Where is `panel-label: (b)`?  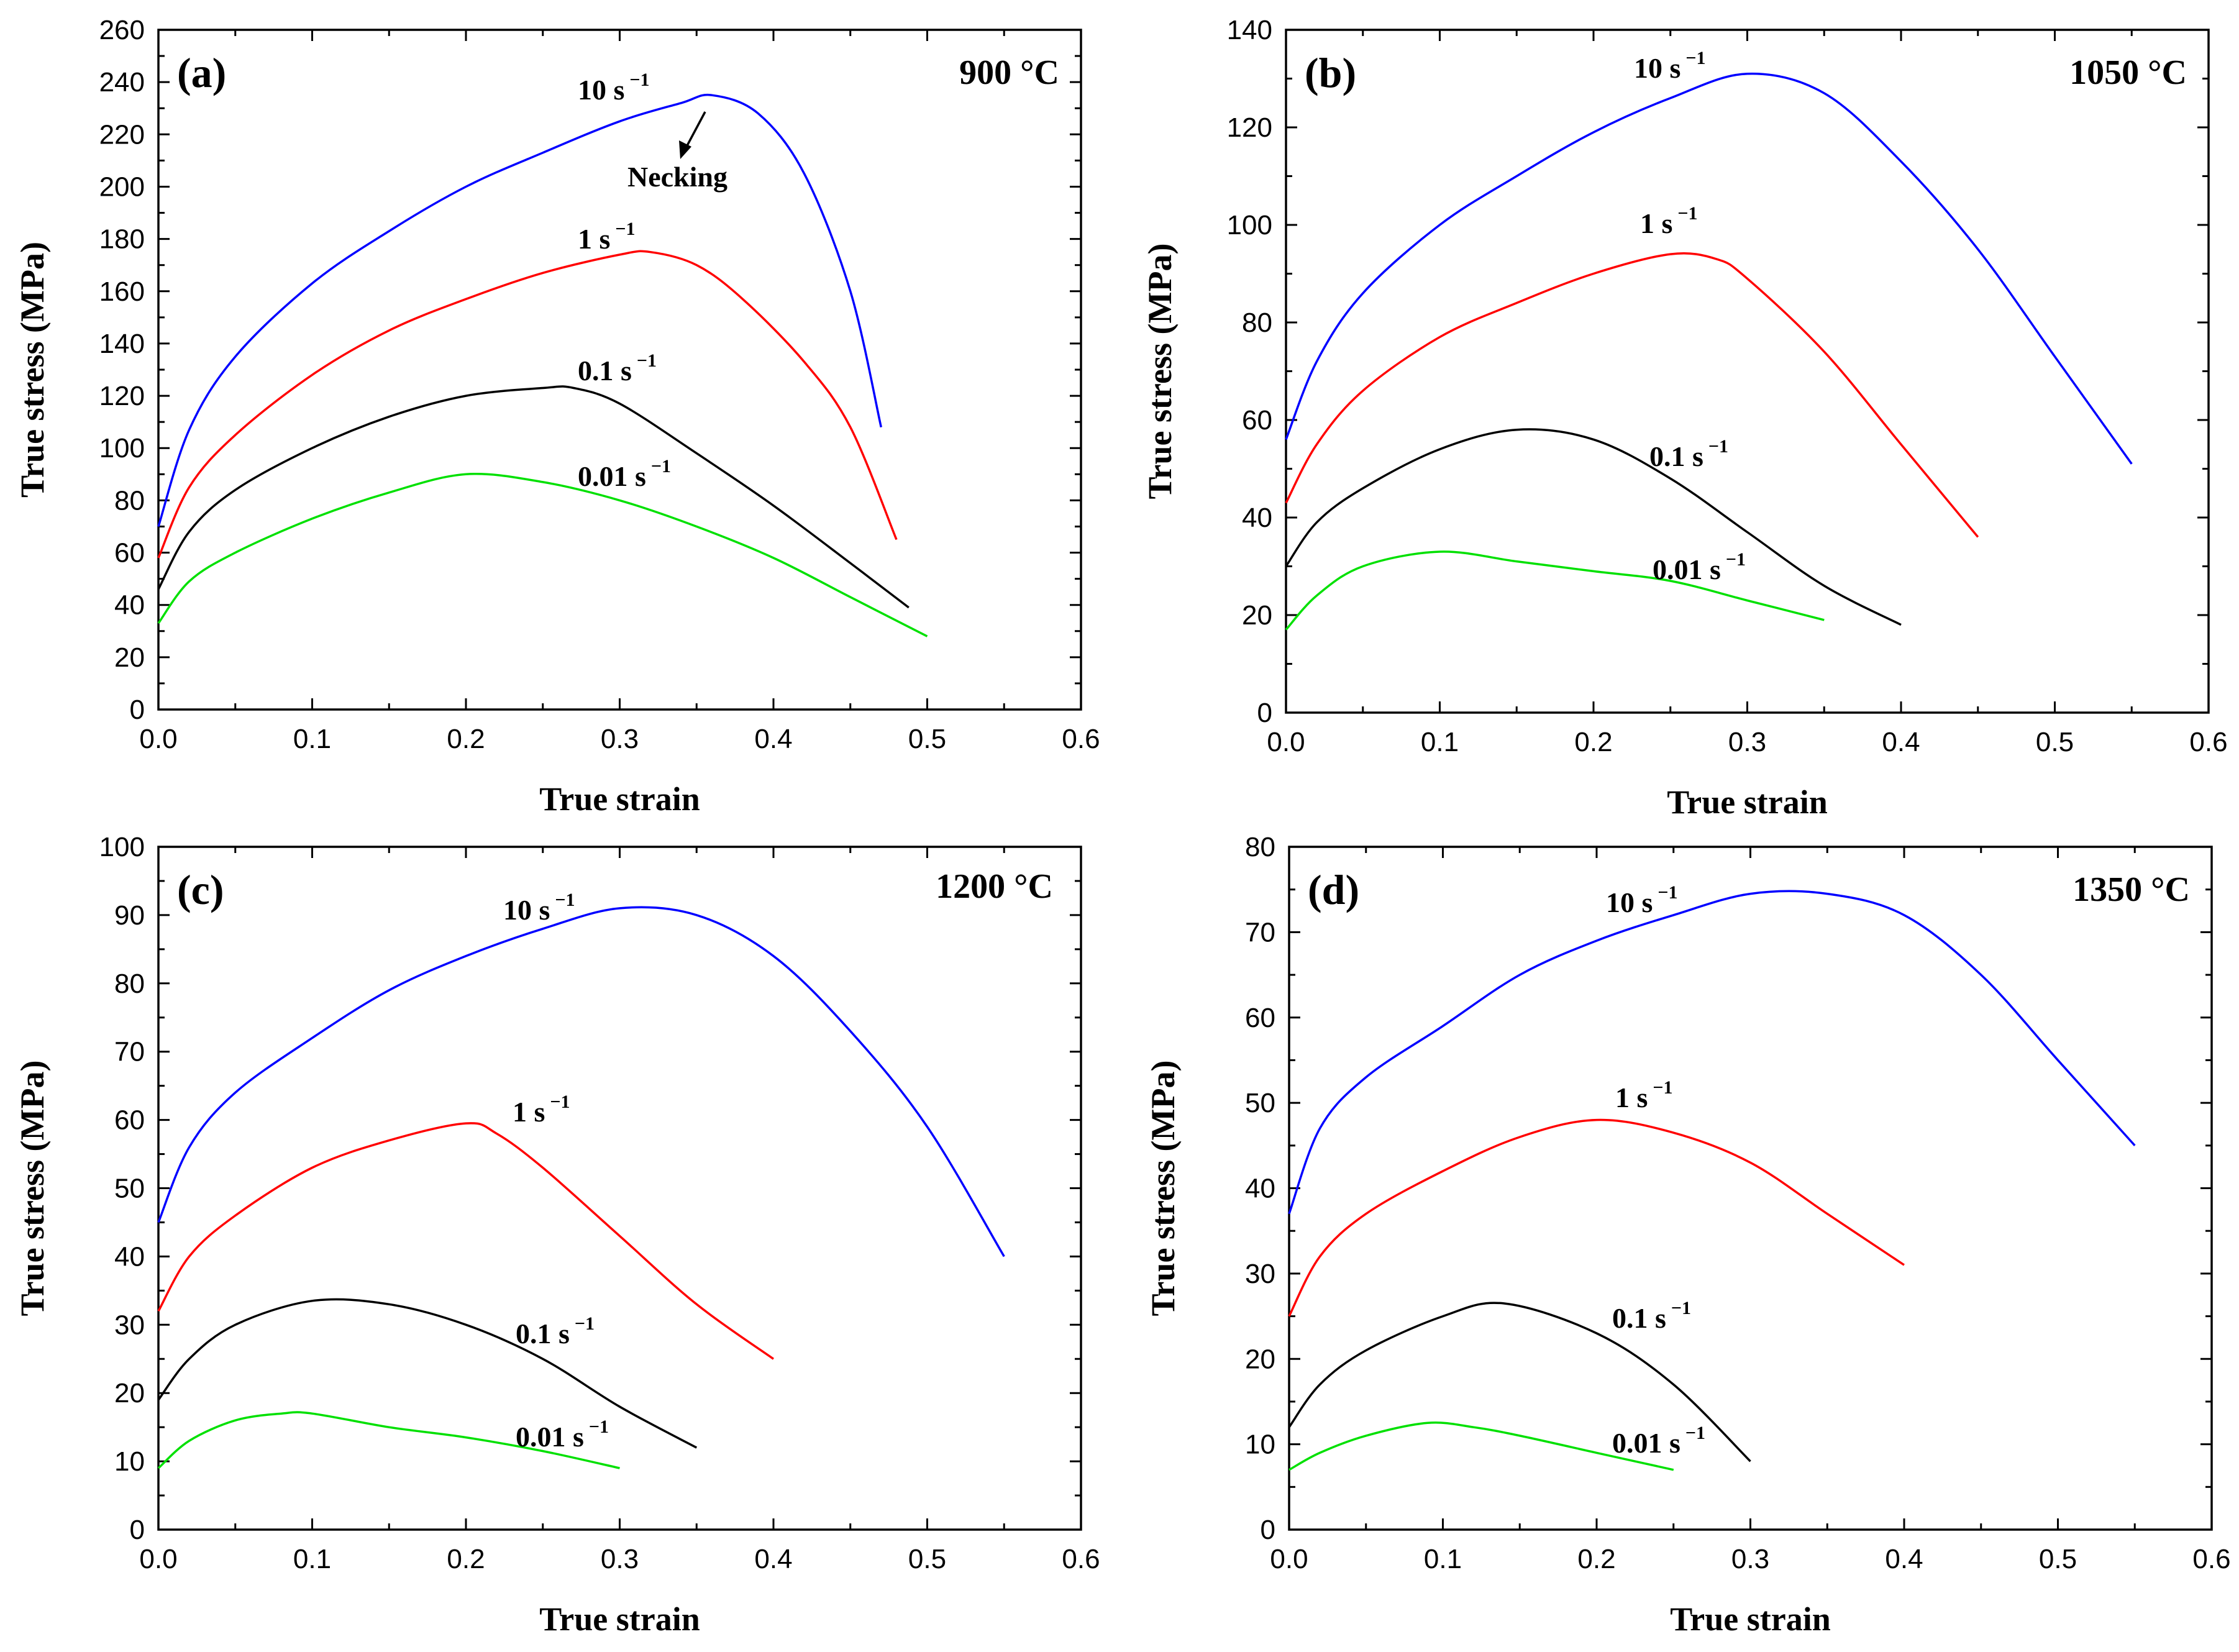
panel-label: (b) is located at coordinates (1330, 72).